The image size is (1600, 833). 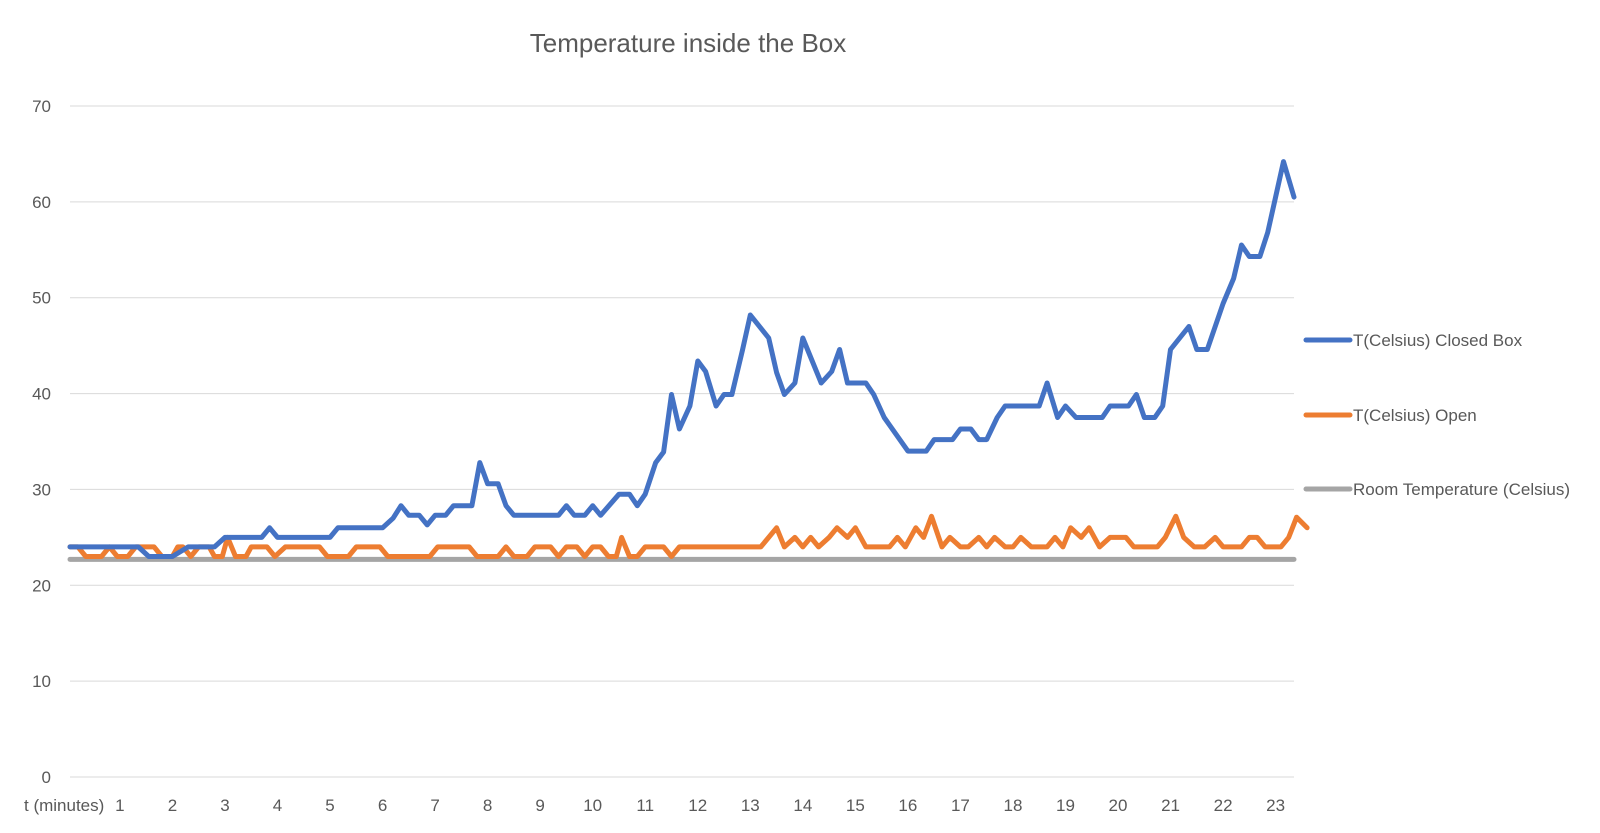 I want to click on x-axis-label: t (minutes), so click(x=64, y=805).